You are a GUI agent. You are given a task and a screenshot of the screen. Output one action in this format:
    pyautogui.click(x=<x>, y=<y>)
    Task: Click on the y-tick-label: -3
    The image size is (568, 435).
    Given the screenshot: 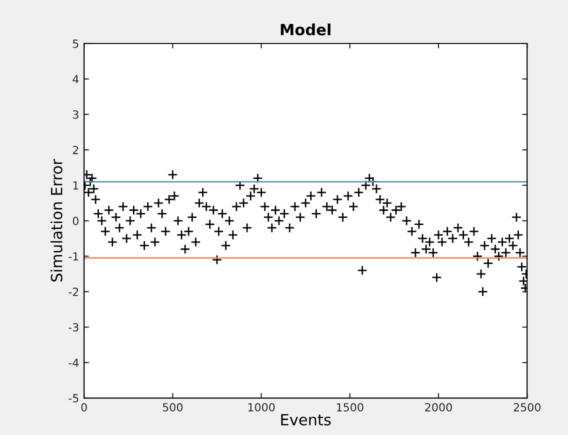 What is the action you would take?
    pyautogui.click(x=73, y=327)
    